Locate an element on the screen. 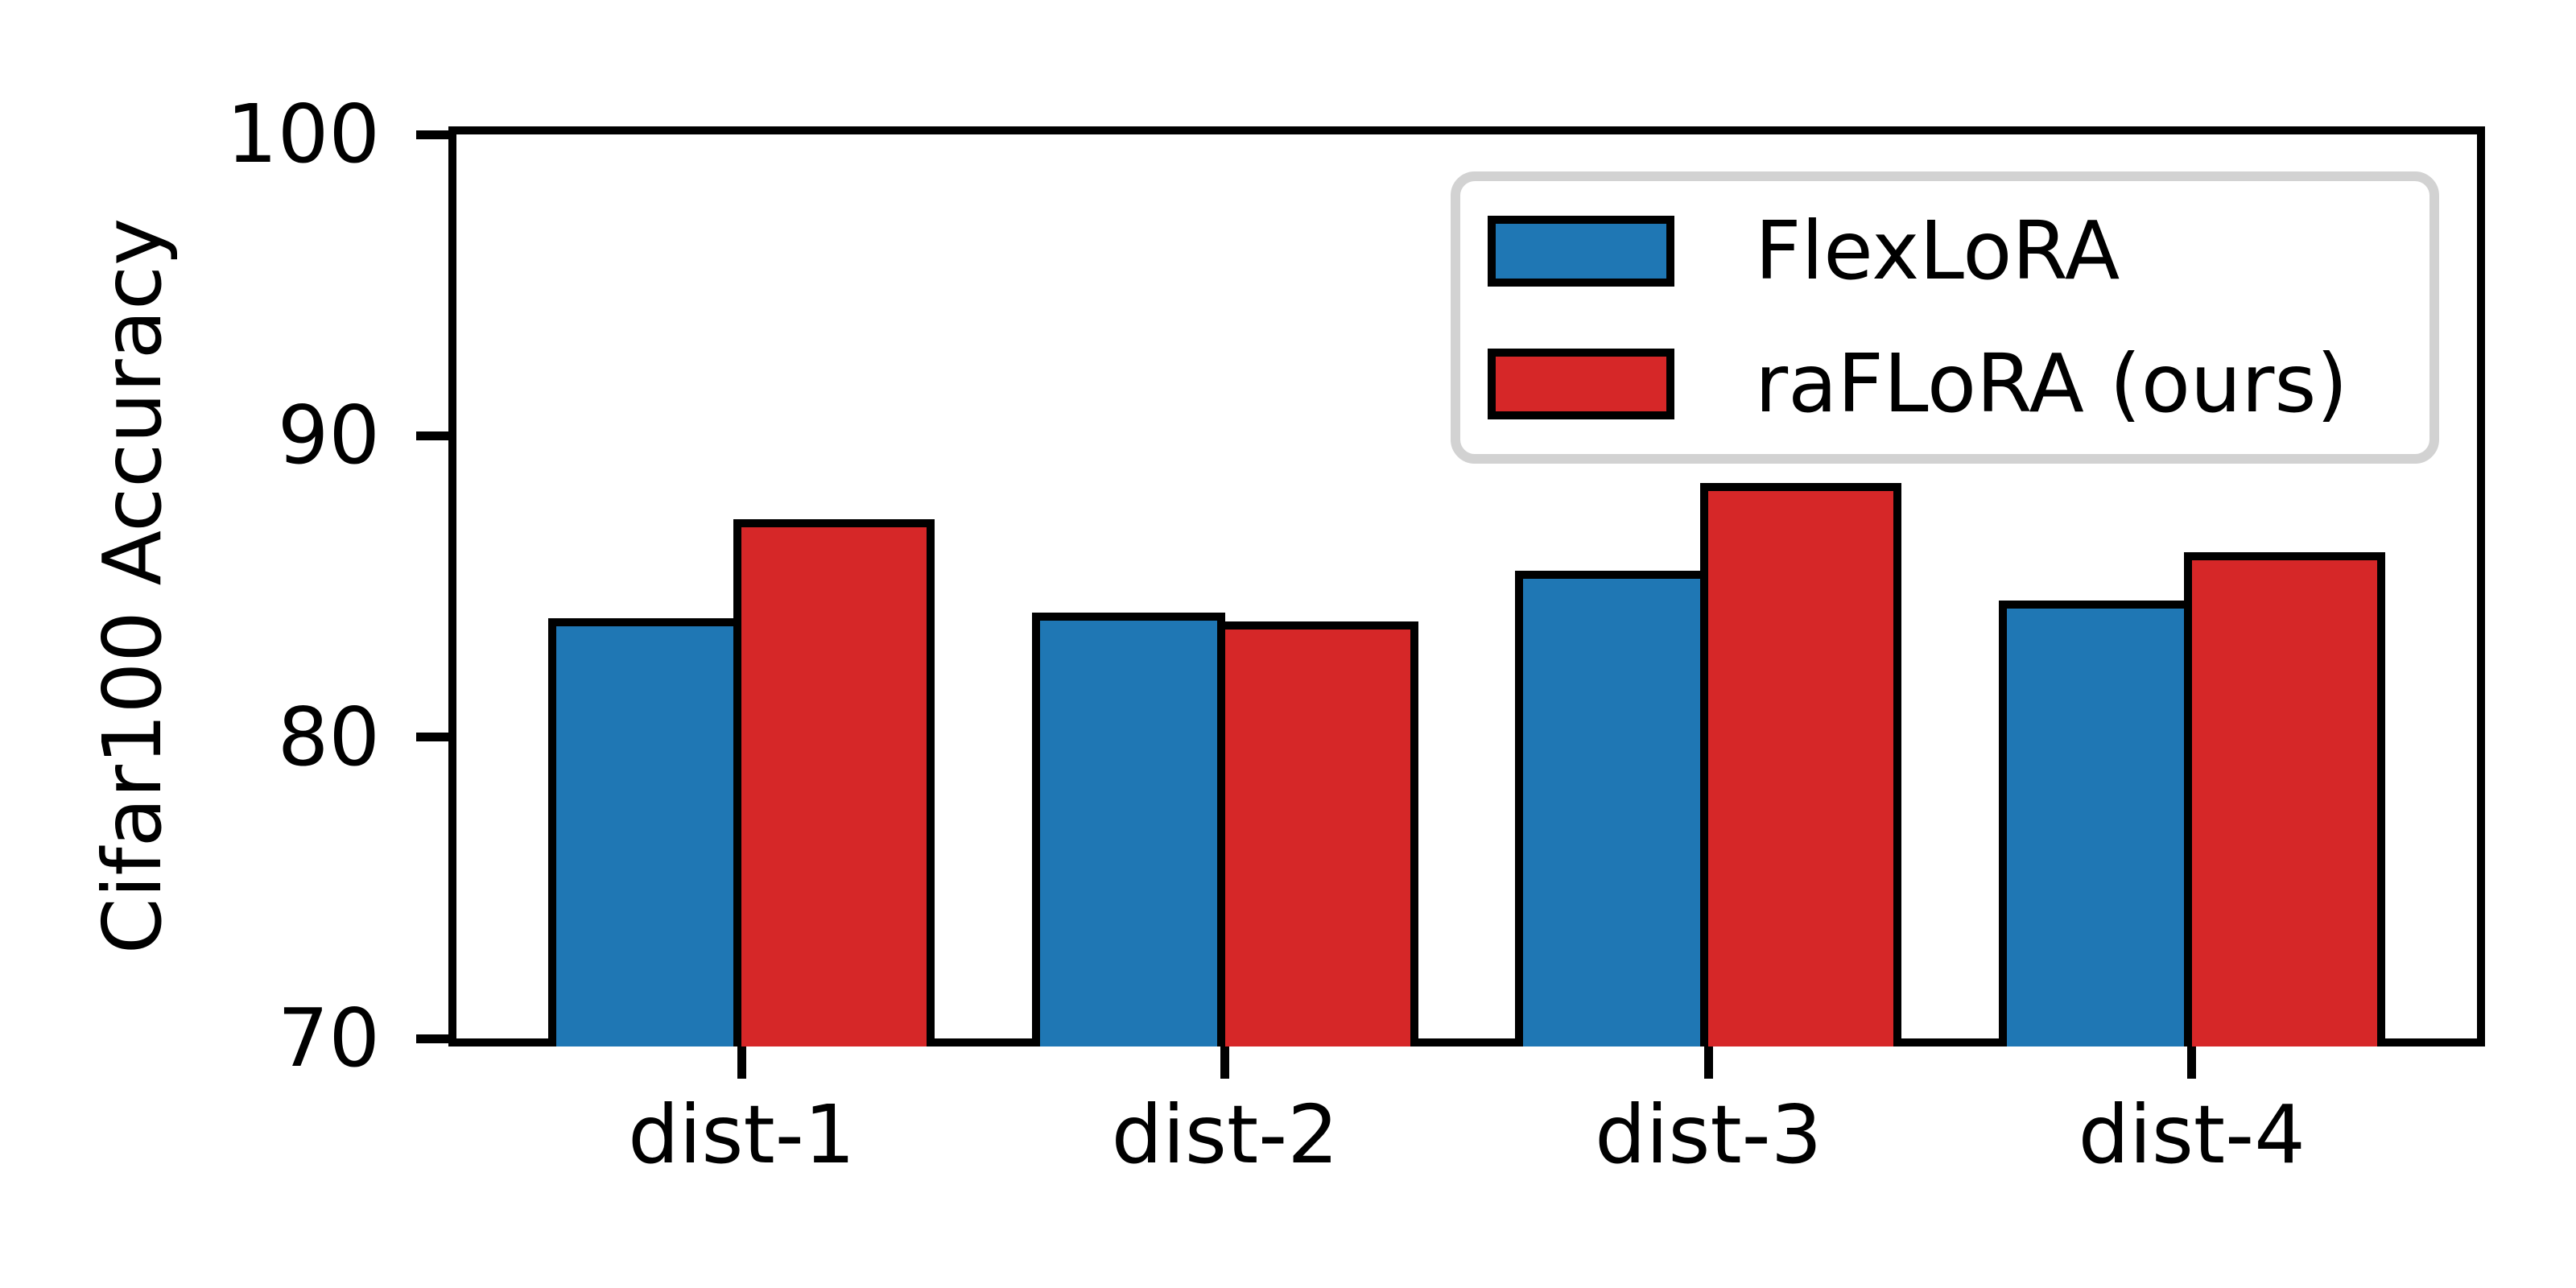 The height and width of the screenshot is (1288, 2576). bar-raflora-ours--dist-3 is located at coordinates (1801, 764).